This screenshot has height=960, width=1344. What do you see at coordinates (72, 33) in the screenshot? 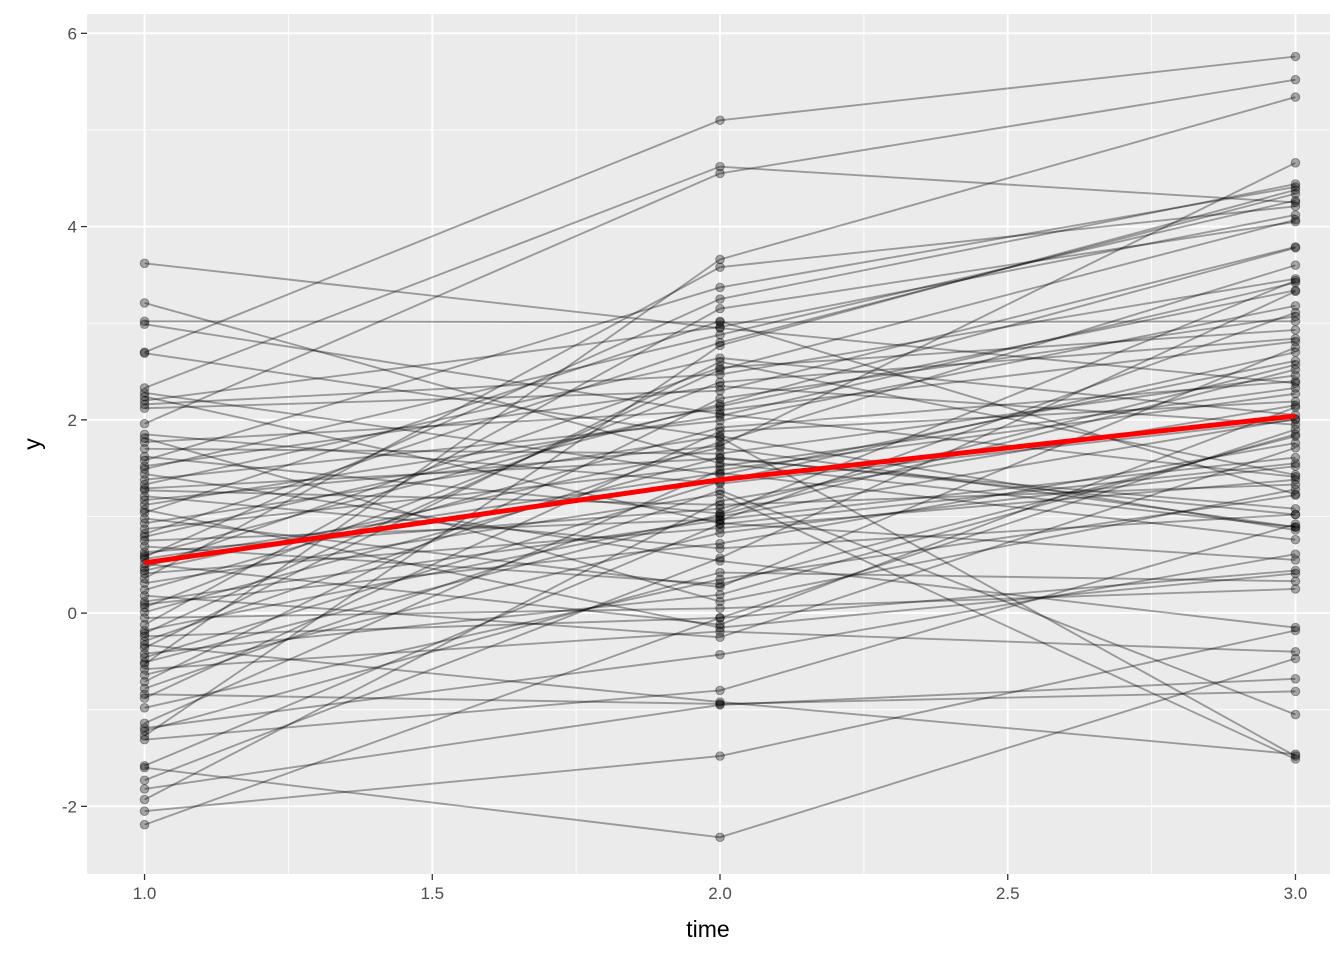
I see `y-tick-label: 6` at bounding box center [72, 33].